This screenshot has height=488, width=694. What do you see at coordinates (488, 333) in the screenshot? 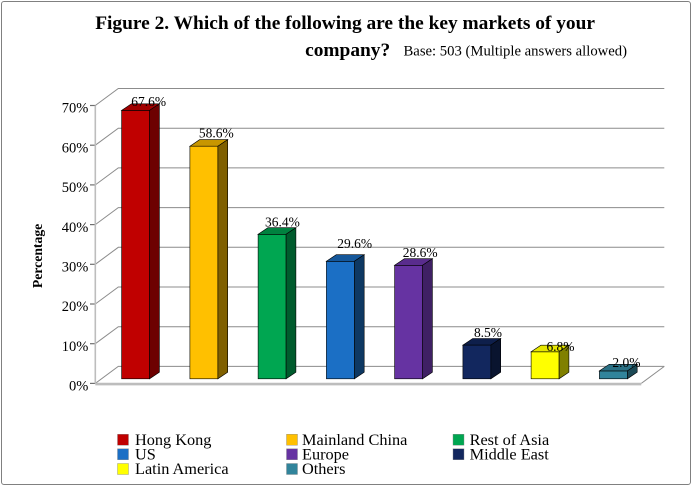
I see `svg-text: 8.5%` at bounding box center [488, 333].